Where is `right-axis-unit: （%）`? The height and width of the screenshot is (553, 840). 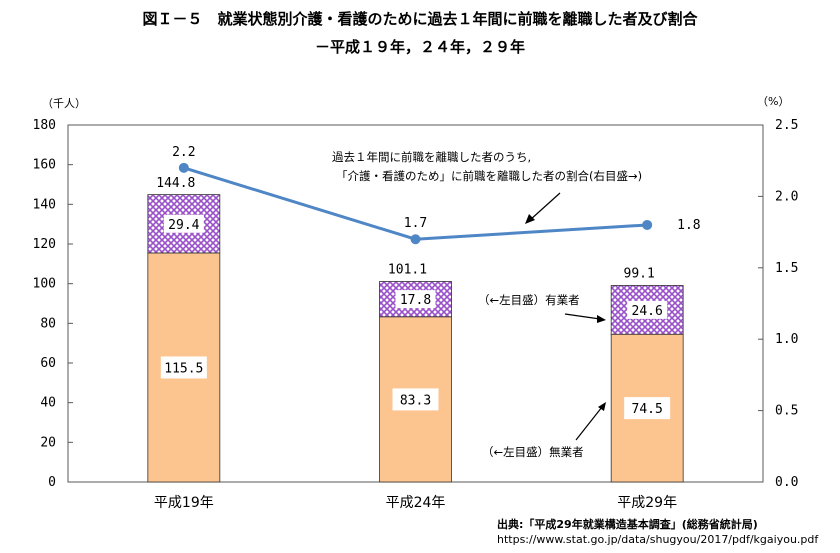
right-axis-unit: （%） is located at coordinates (773, 101).